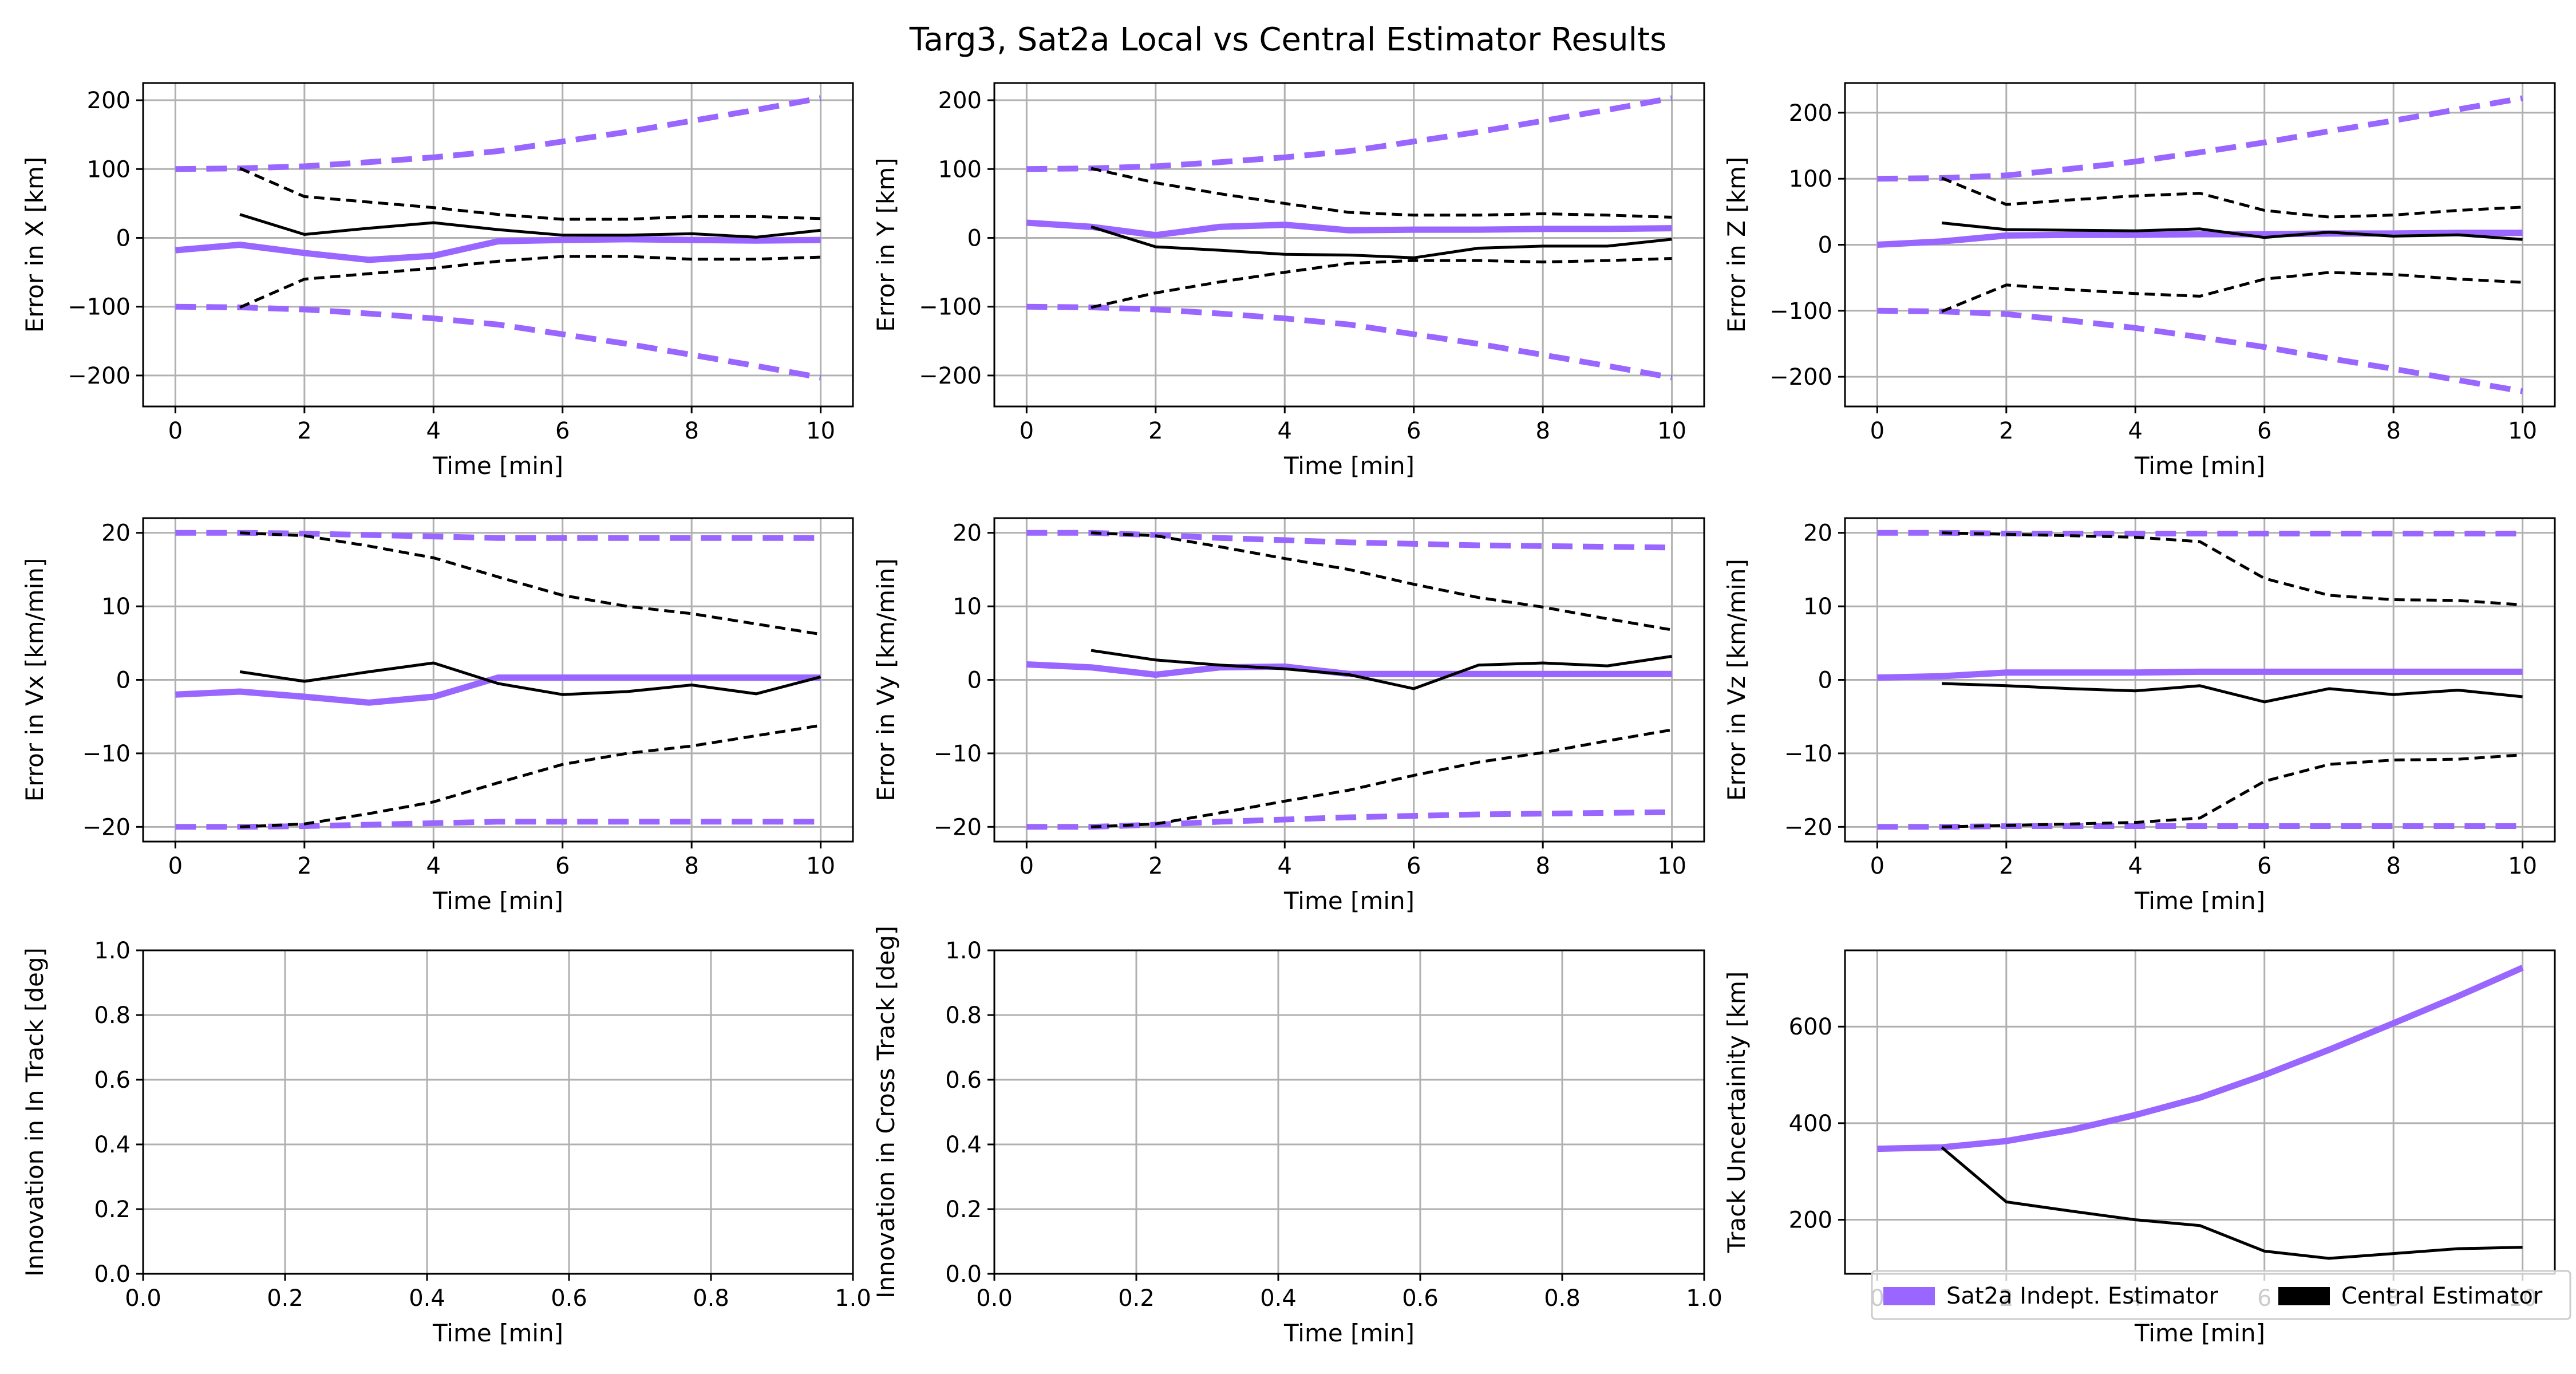 Image resolution: width=2576 pixels, height=1374 pixels. I want to click on y-axis-label: Innovation in In Track [deg], so click(35, 1112).